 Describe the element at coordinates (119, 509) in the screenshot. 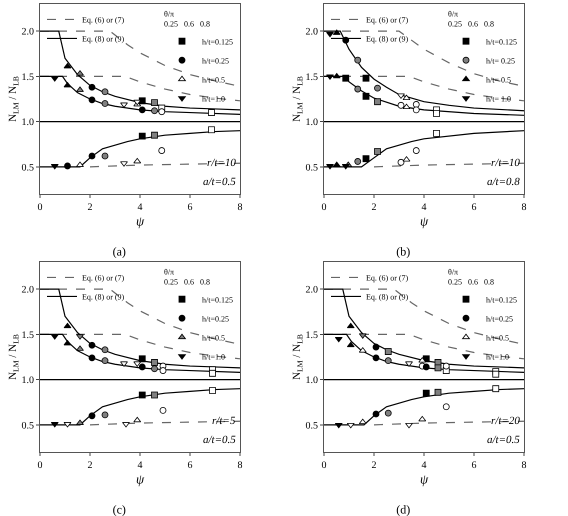

I see `text: (c)` at that location.